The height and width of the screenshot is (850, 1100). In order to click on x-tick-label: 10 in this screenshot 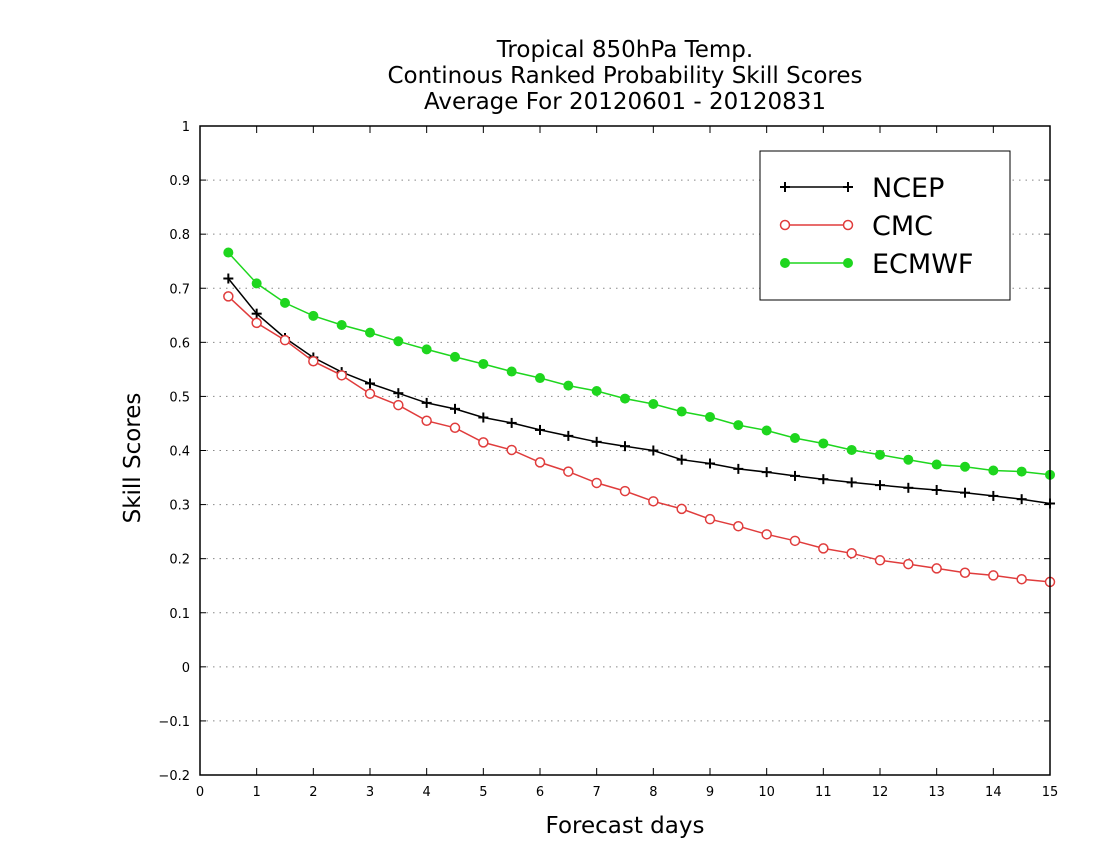, I will do `click(766, 792)`.